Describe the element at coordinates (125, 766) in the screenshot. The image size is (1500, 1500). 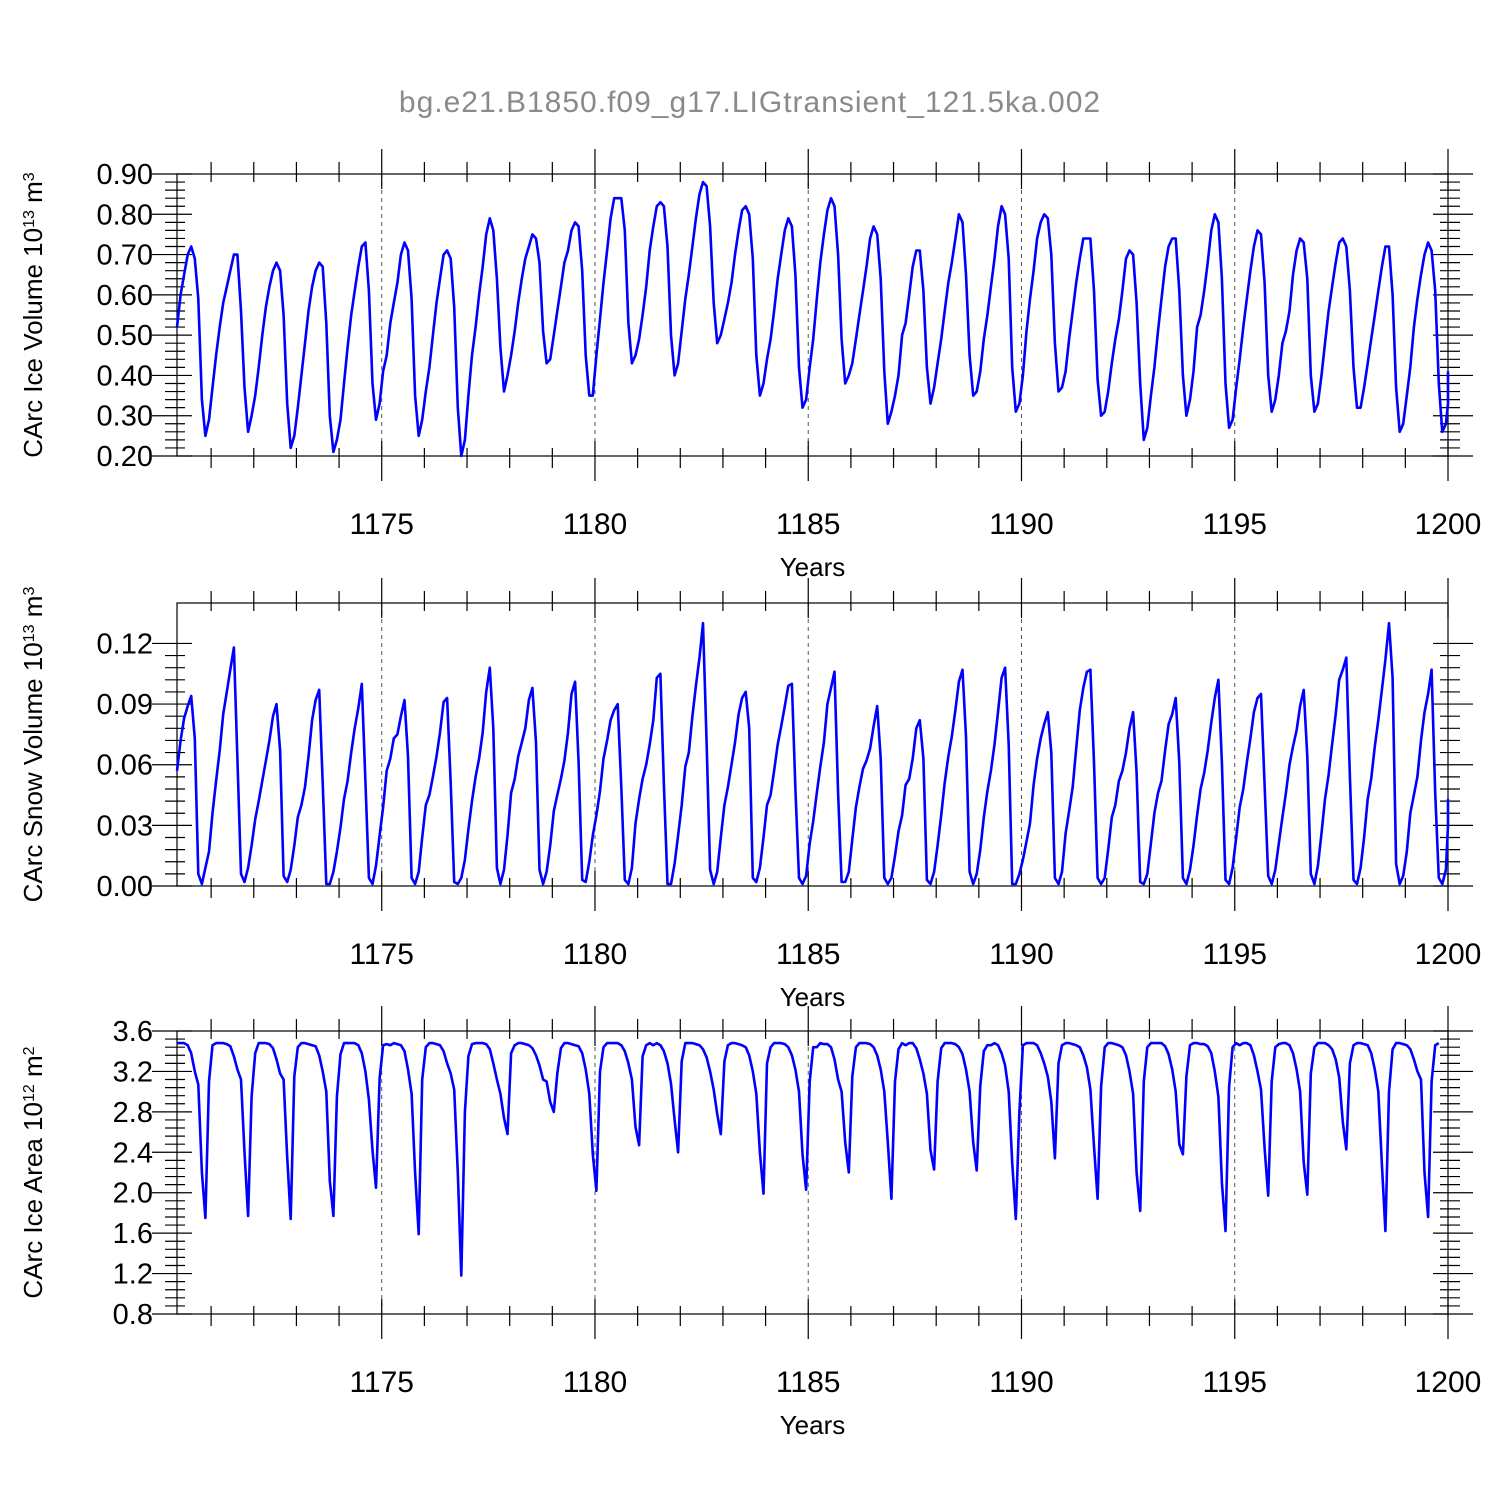
I see `ytick-label: 0.06` at that location.